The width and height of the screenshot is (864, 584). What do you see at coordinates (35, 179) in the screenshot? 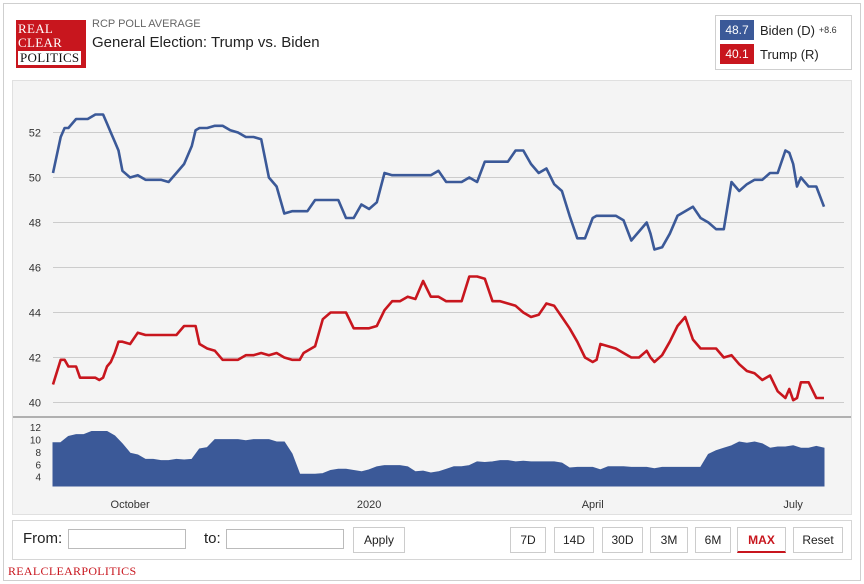
I see `y-tick-label: 50` at bounding box center [35, 179].